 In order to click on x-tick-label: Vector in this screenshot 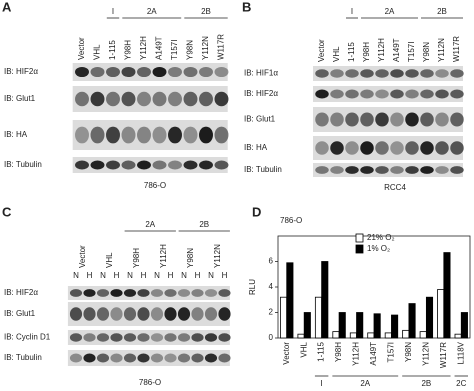, I will do `click(286, 353)`.